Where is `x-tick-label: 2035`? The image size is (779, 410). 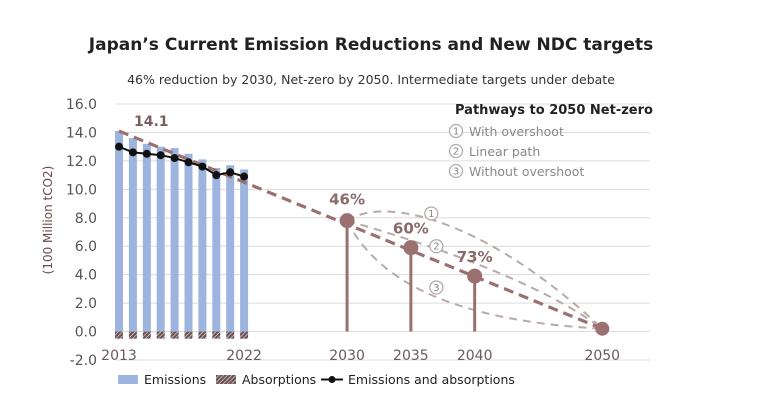
x-tick-label: 2035 is located at coordinates (411, 356).